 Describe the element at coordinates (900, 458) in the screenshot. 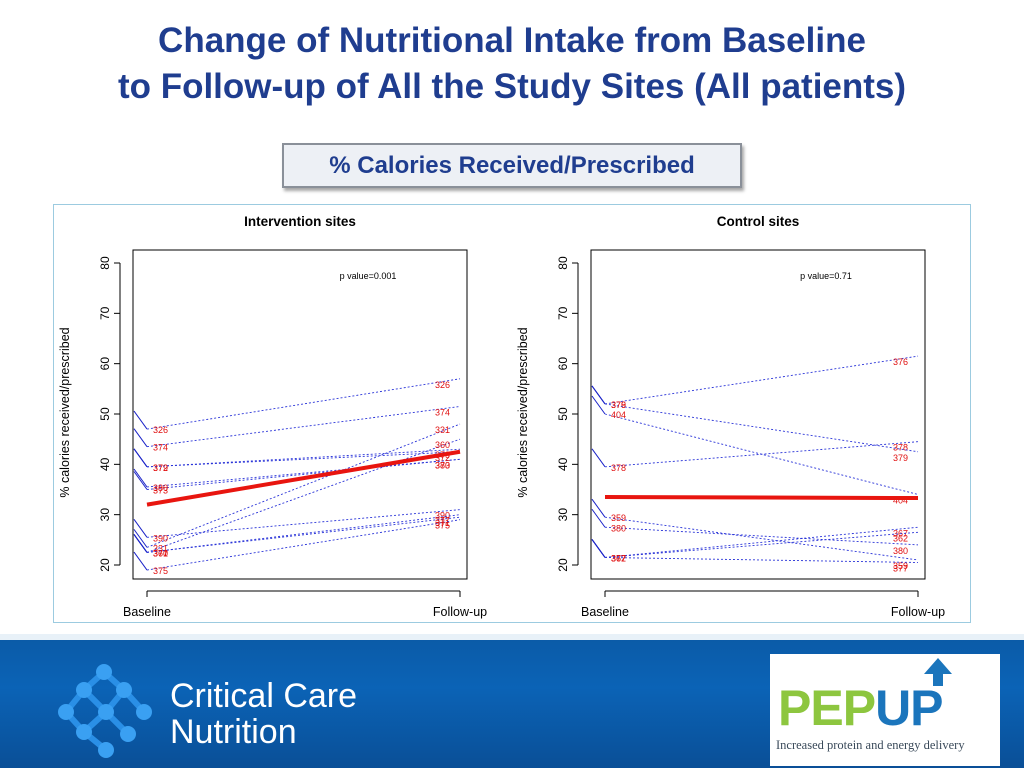

I see `chart2-series-label-end: 379` at that location.